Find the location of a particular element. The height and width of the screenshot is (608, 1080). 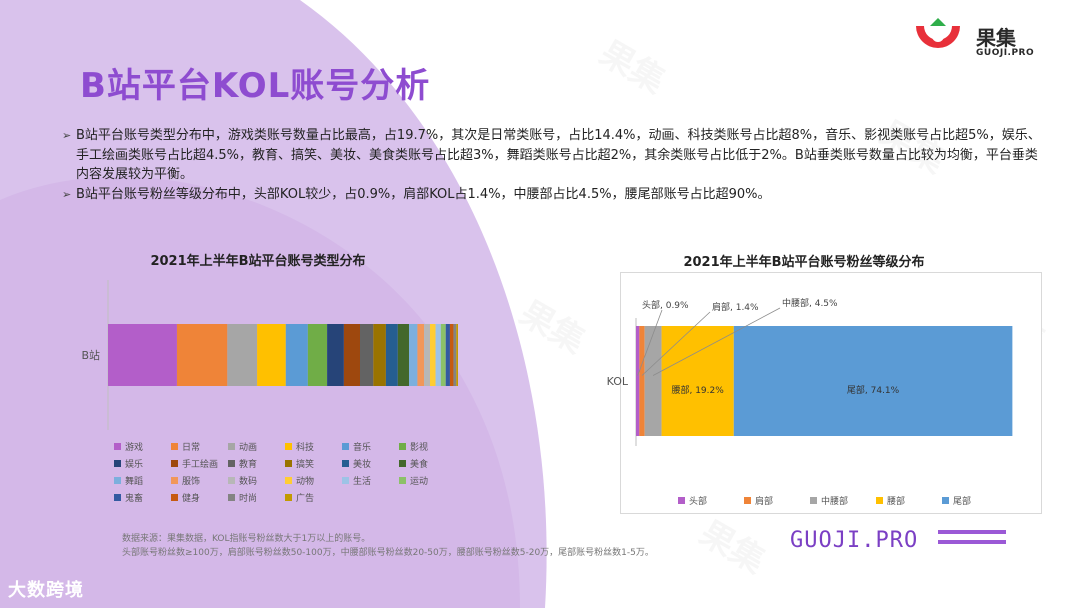

legend-label: 影视 is located at coordinates (419, 447).